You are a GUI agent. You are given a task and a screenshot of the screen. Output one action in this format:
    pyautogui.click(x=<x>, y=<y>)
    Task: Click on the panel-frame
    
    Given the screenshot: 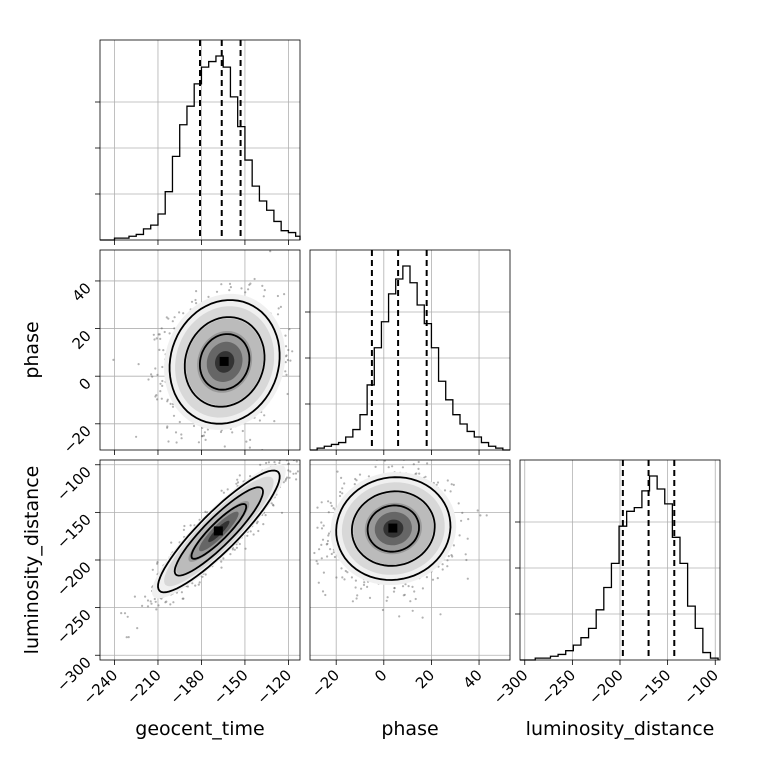 What is the action you would take?
    pyautogui.click(x=200, y=350)
    